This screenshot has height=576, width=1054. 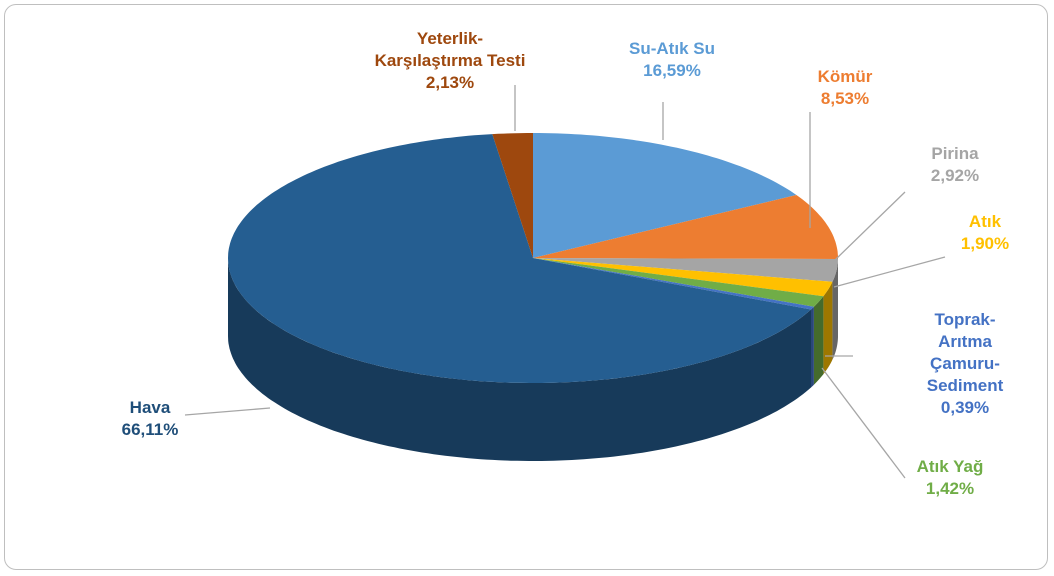 What do you see at coordinates (985, 243) in the screenshot?
I see `value-label: 1,90%` at bounding box center [985, 243].